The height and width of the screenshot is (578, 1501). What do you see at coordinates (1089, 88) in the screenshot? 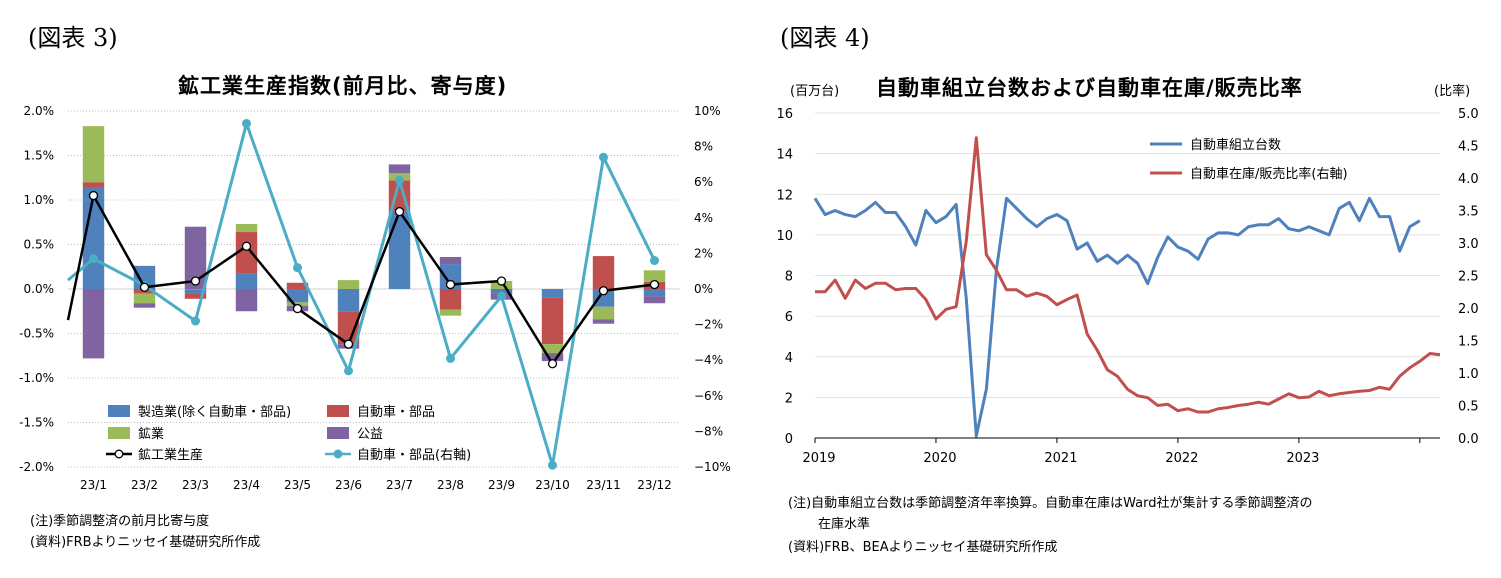
I see `chart4-title: 自動車組立台数および自動車在庫/販売比率` at bounding box center [1089, 88].